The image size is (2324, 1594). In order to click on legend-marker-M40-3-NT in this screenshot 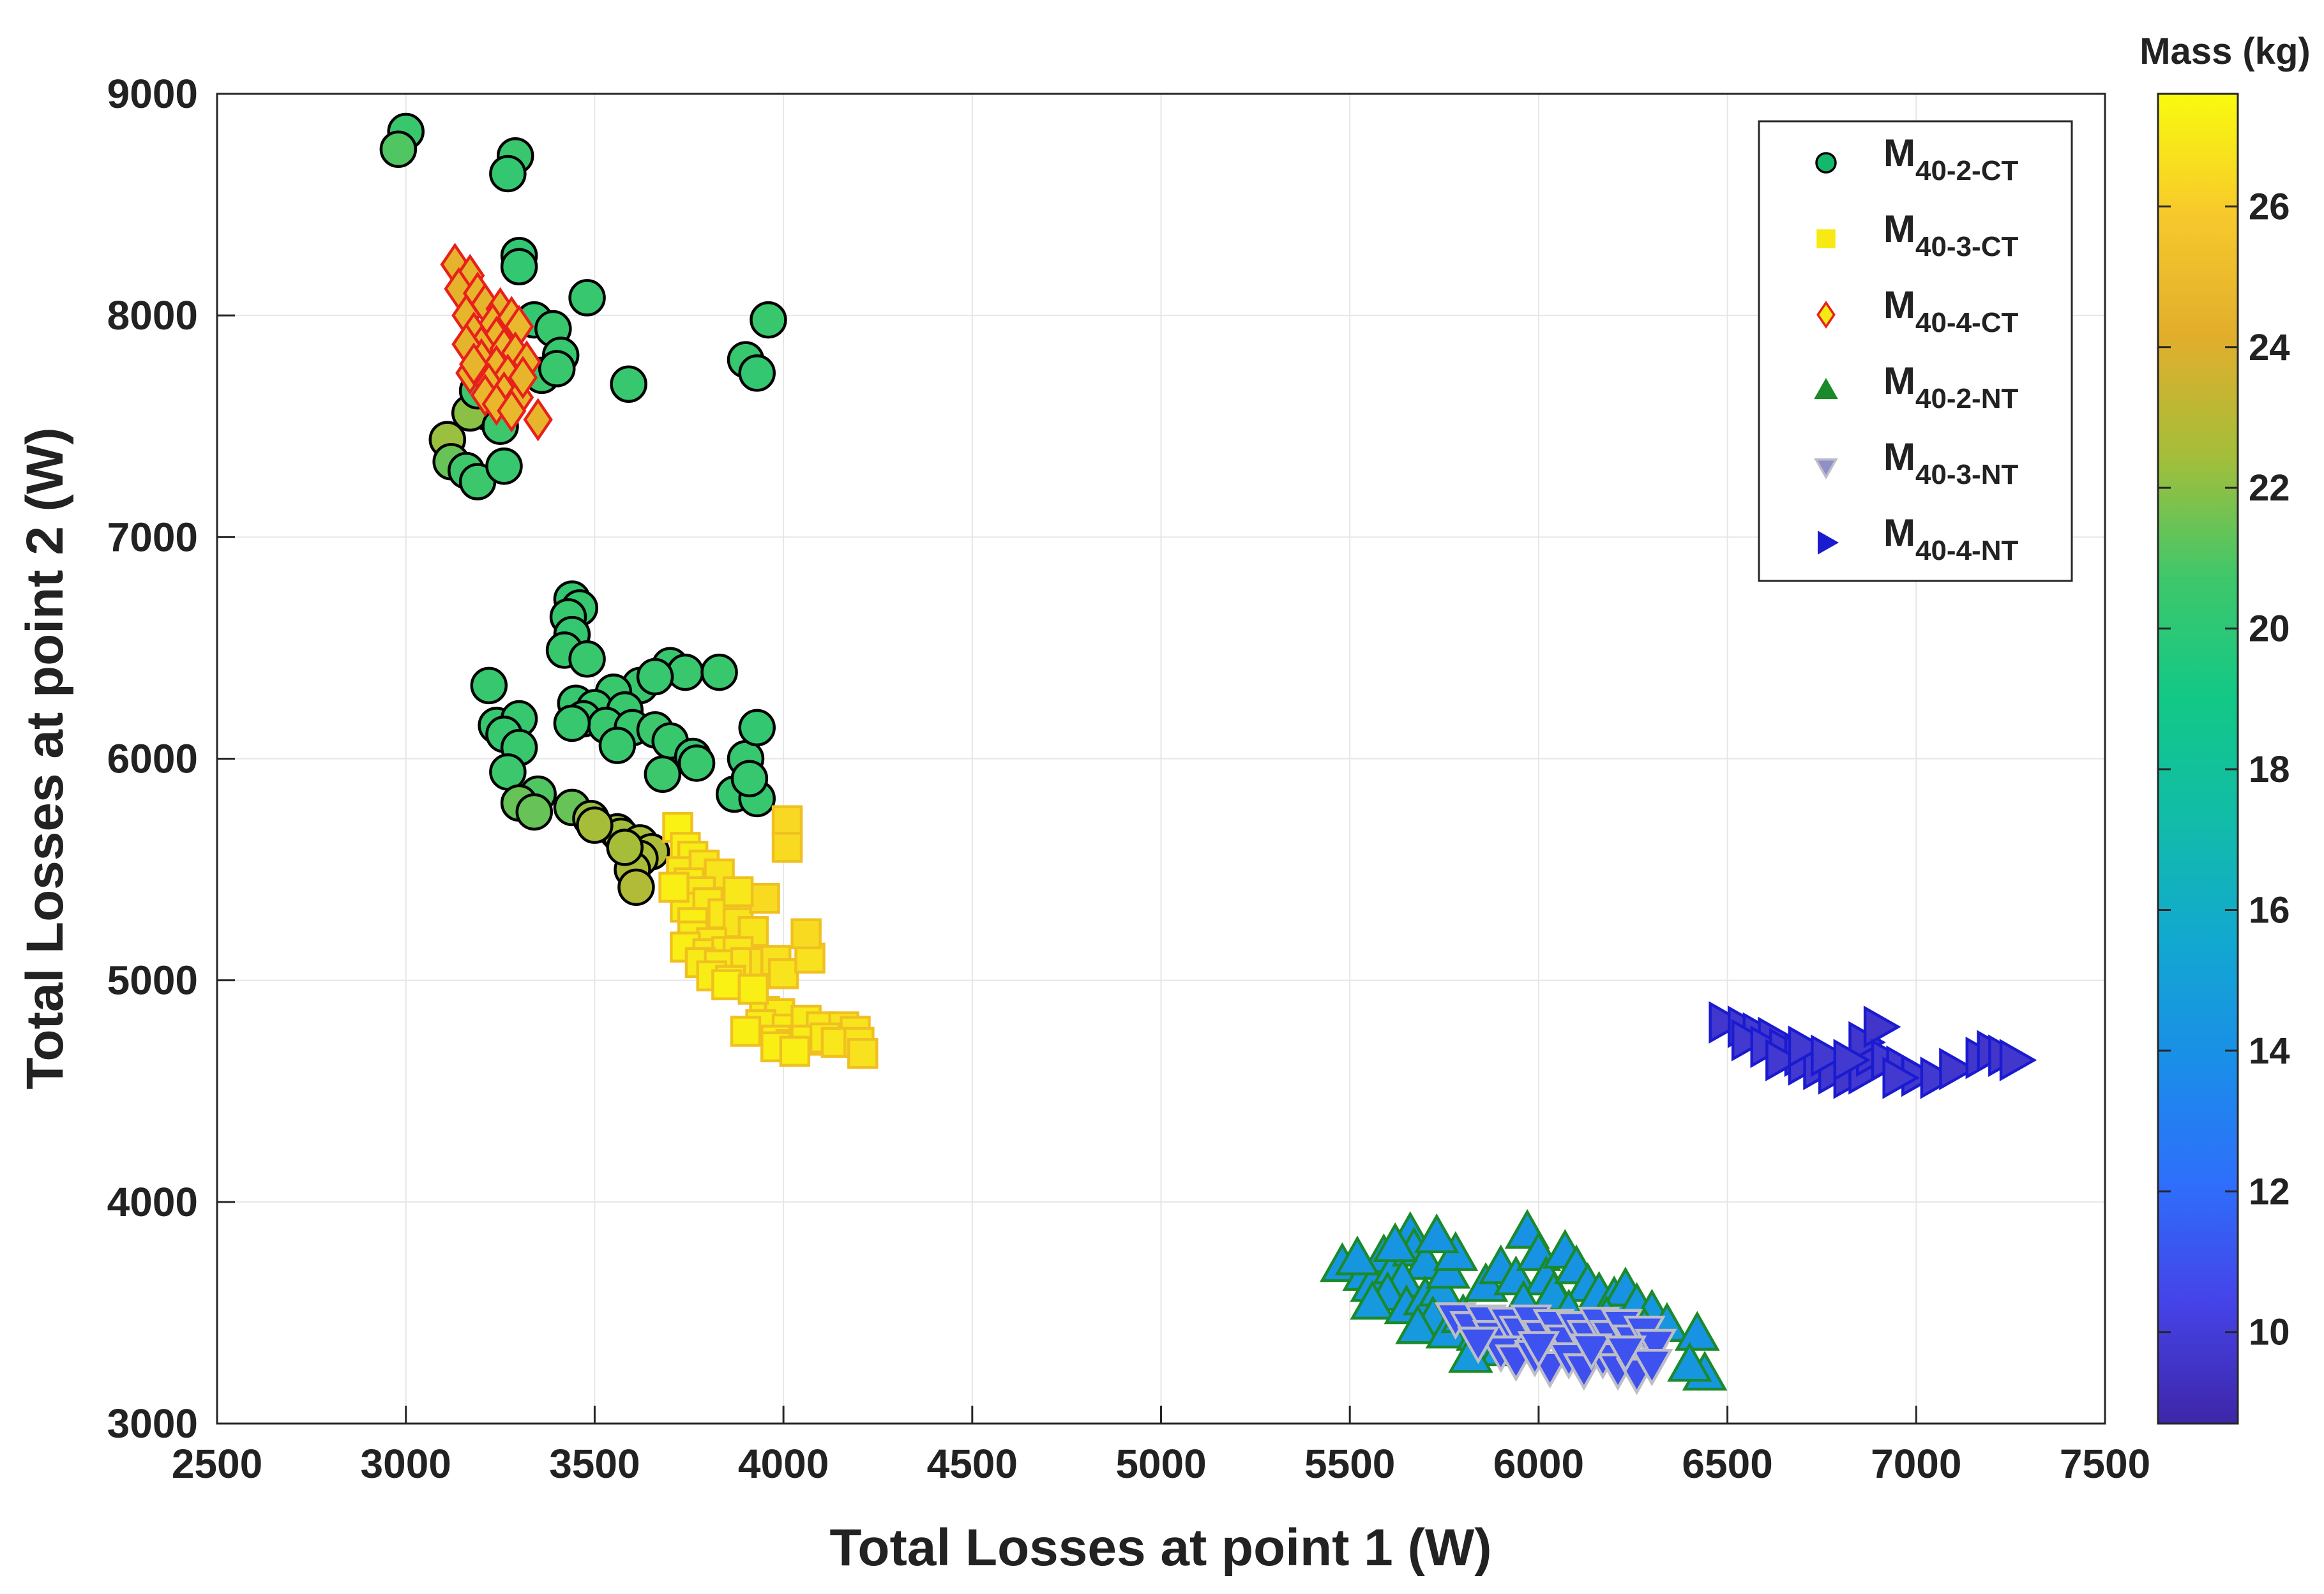, I will do `click(1826, 469)`.